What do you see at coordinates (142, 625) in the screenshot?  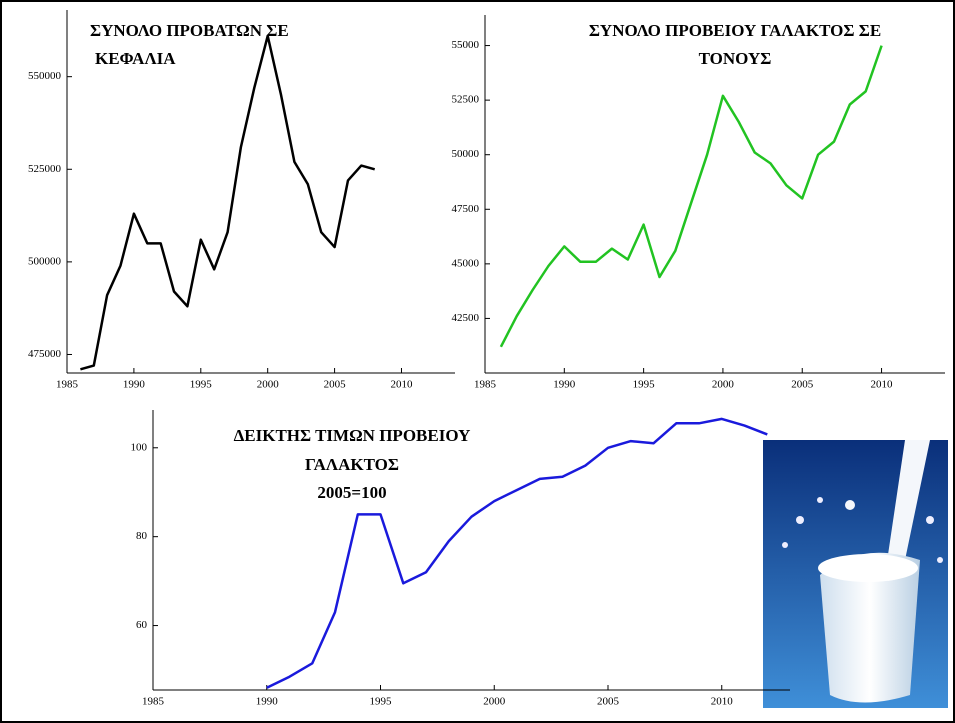 I see `y-tick-label: 60` at bounding box center [142, 625].